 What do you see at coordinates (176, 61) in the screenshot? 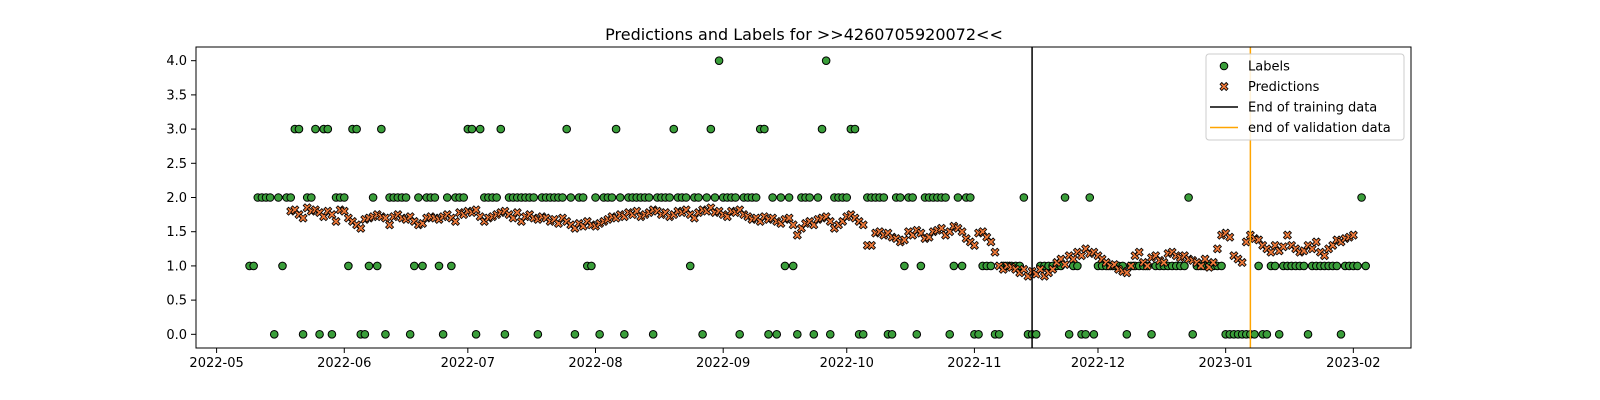
I see `y-tick-label: 4.0` at bounding box center [176, 61].